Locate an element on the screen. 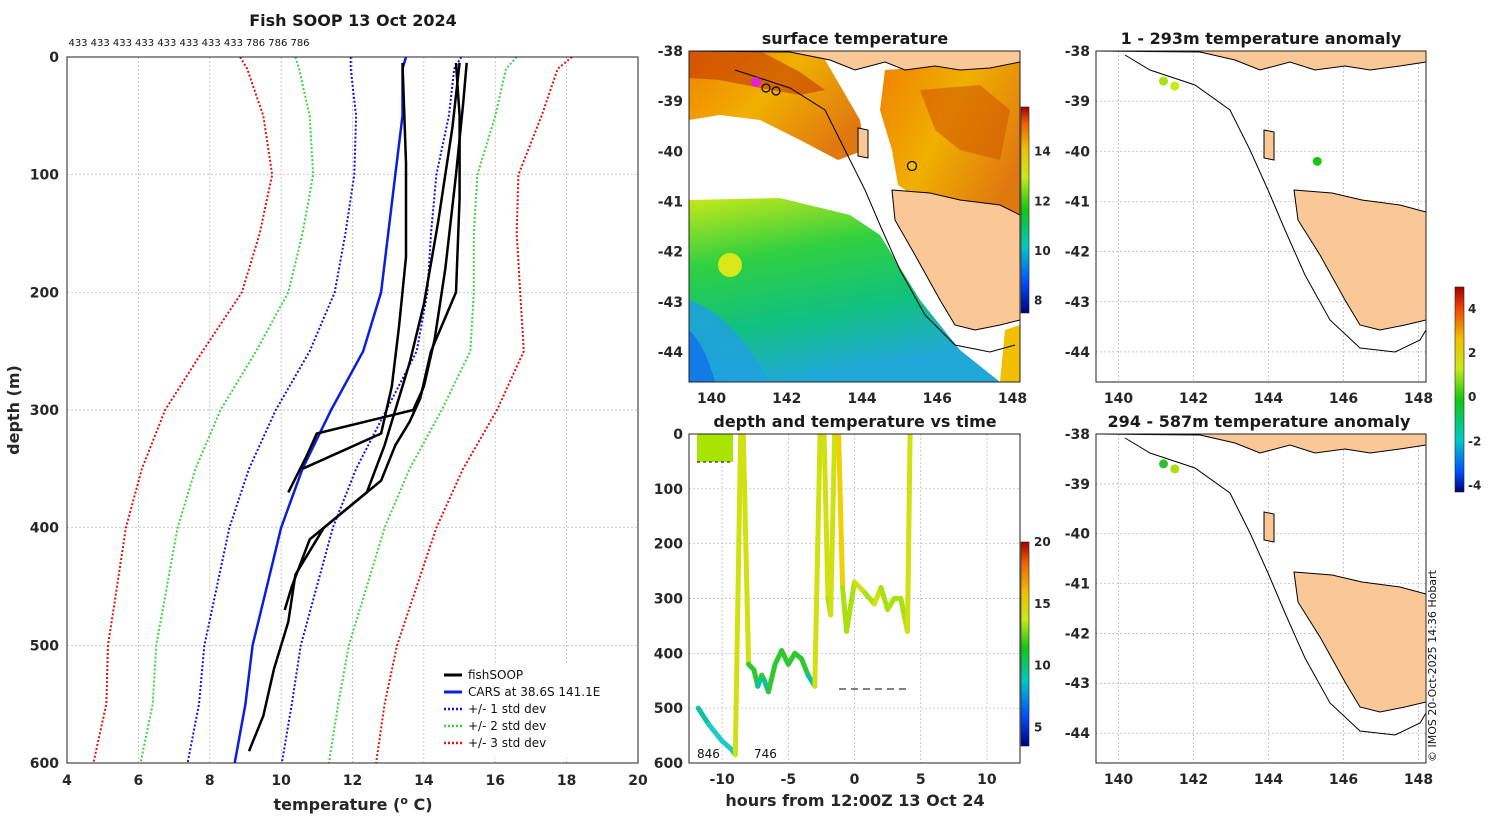 Image resolution: width=1500 pixels, height=820 pixels. profile-xtick: 16 is located at coordinates (495, 781).